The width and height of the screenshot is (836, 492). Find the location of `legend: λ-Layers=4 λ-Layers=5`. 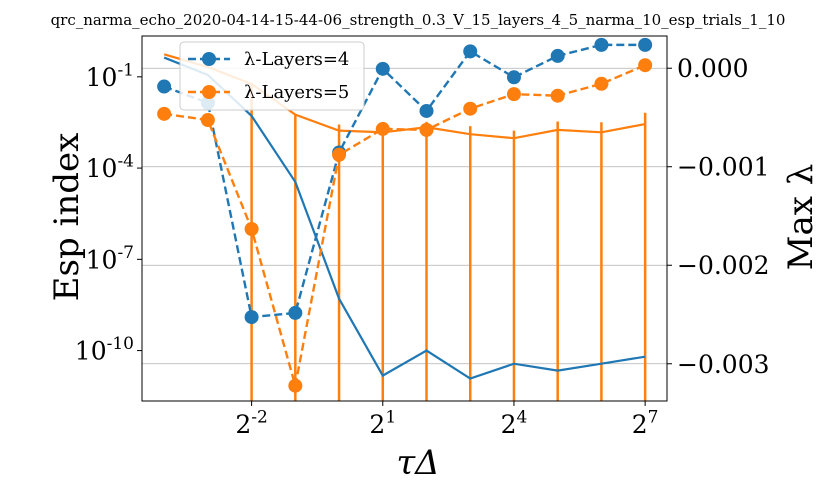

legend: λ-Layers=4 λ-Layers=5 is located at coordinates (272, 76).